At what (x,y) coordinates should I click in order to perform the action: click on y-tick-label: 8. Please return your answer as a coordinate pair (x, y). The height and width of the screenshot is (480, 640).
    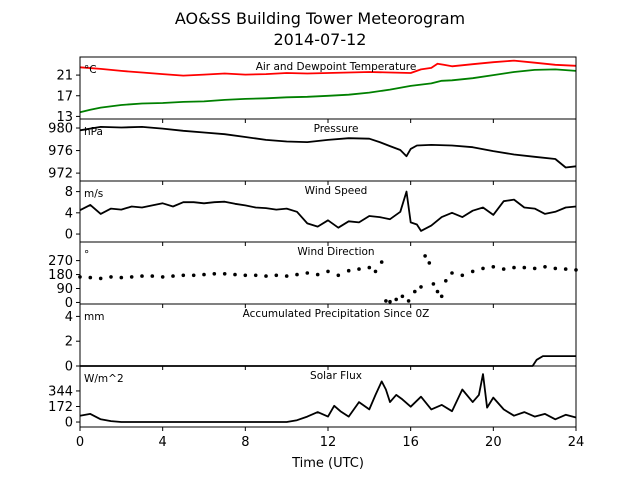
    Looking at the image, I should click on (69, 192).